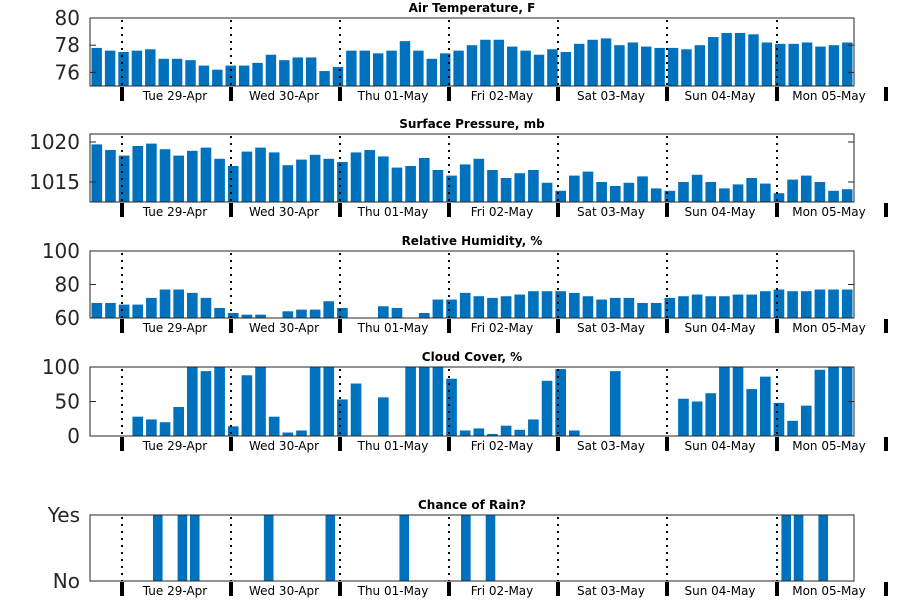  What do you see at coordinates (502, 591) in the screenshot?
I see `day-label: Fri 02-May` at bounding box center [502, 591].